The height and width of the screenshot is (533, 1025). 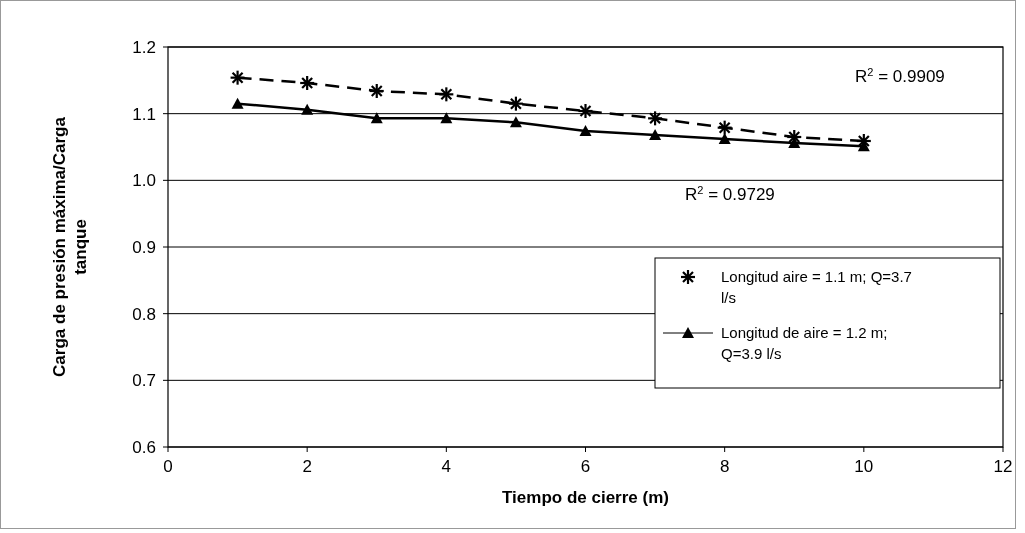 I want to click on legend-label: Longitud aire = 1.1 m; Q=3.7 l/s, so click(x=816, y=287).